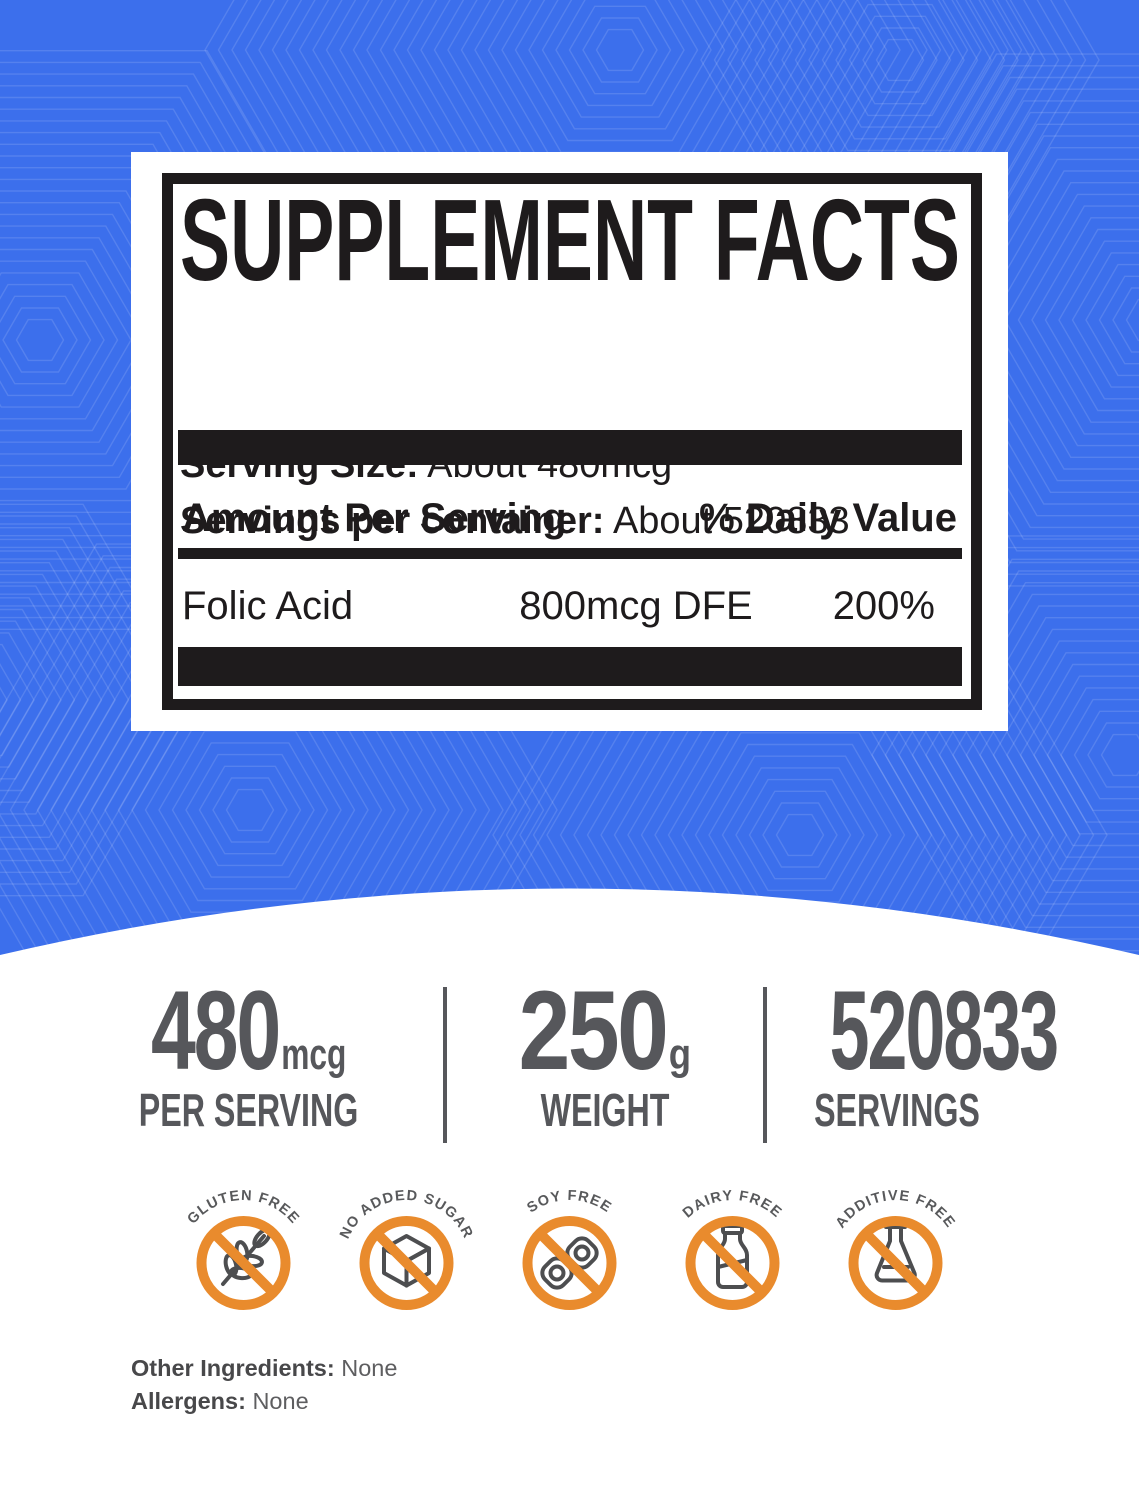 This screenshot has width=1139, height=1500. I want to click on no-added-sugar-label: NO ADDED SUGAR, so click(406, 1215).